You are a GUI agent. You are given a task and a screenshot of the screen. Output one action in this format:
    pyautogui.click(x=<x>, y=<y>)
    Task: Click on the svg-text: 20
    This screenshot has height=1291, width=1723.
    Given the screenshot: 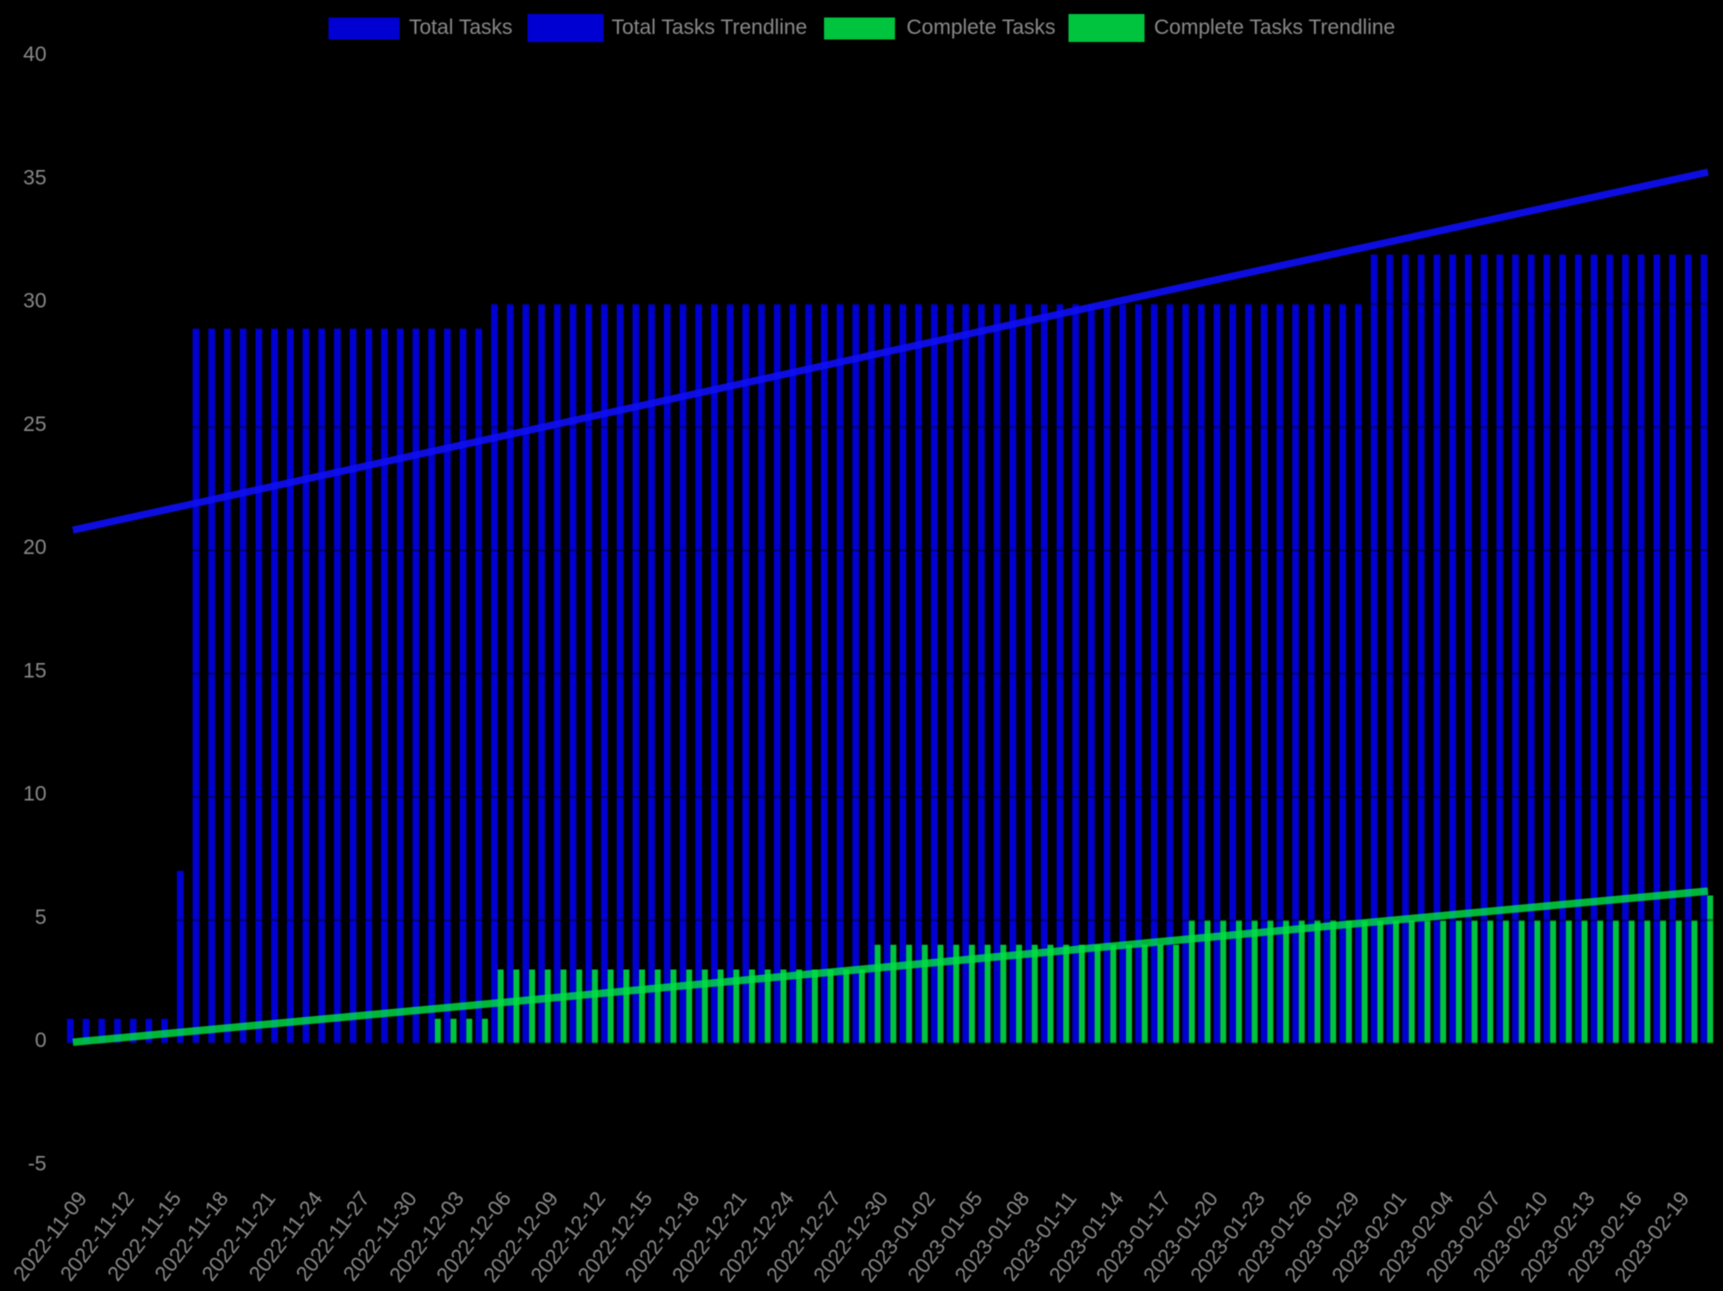 What is the action you would take?
    pyautogui.click(x=34, y=547)
    